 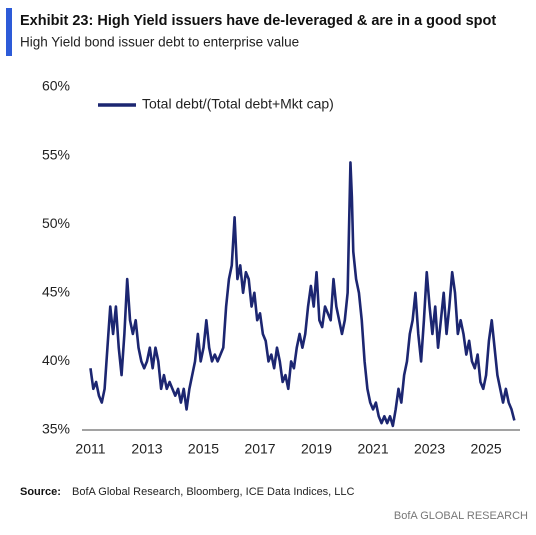 What do you see at coordinates (9, 32) in the screenshot?
I see `title-bar` at bounding box center [9, 32].